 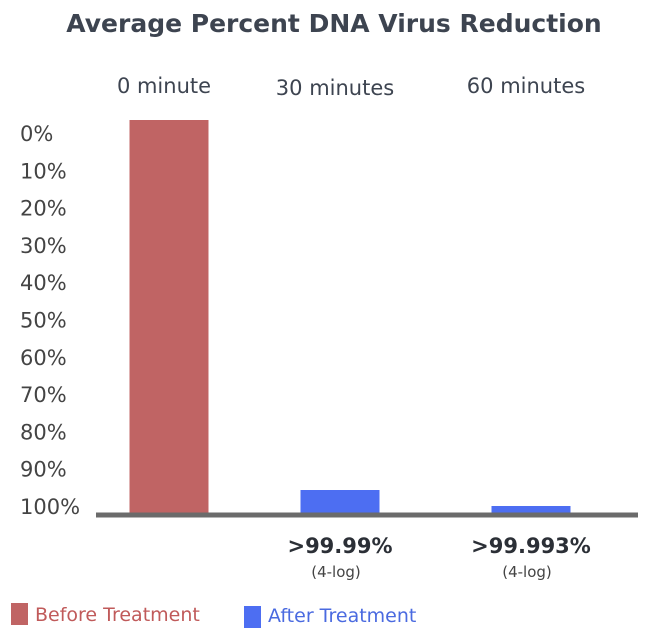 I want to click on legend: Before Treatment After Treatment, so click(x=213, y=615).